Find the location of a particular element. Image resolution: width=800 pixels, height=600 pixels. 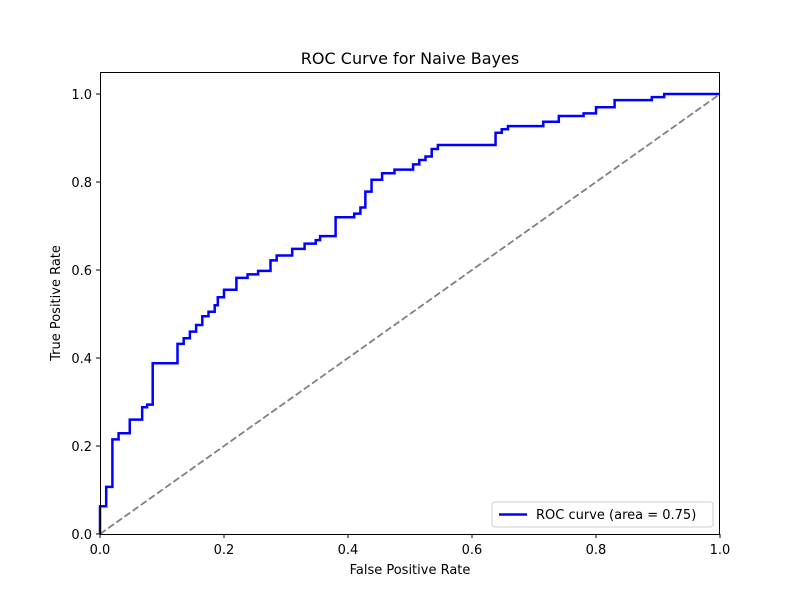

x-tick-label: 0.0 is located at coordinates (100, 550).